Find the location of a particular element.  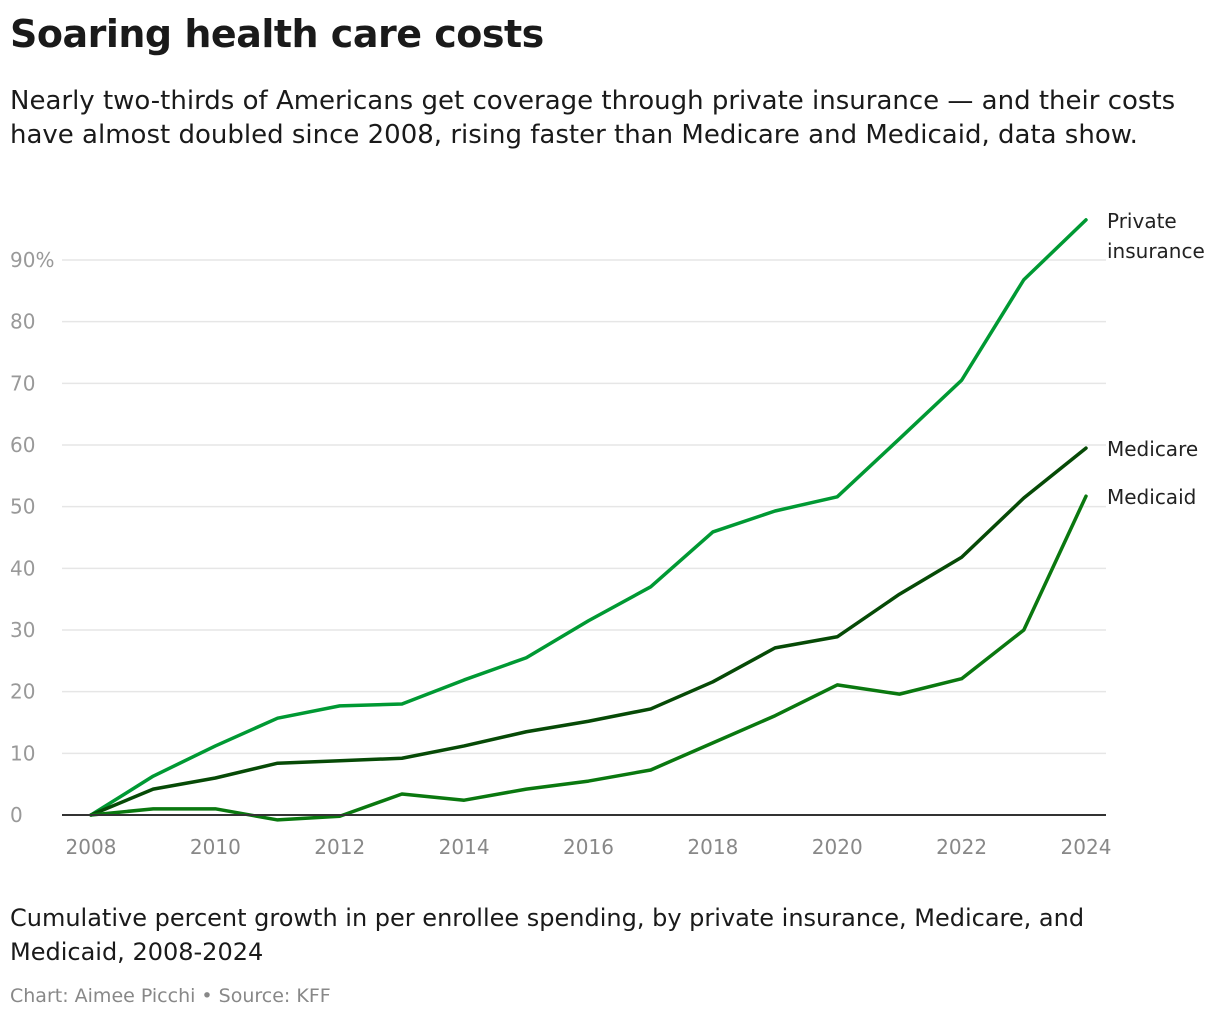

x-tick-label: 2024 is located at coordinates (1086, 847).